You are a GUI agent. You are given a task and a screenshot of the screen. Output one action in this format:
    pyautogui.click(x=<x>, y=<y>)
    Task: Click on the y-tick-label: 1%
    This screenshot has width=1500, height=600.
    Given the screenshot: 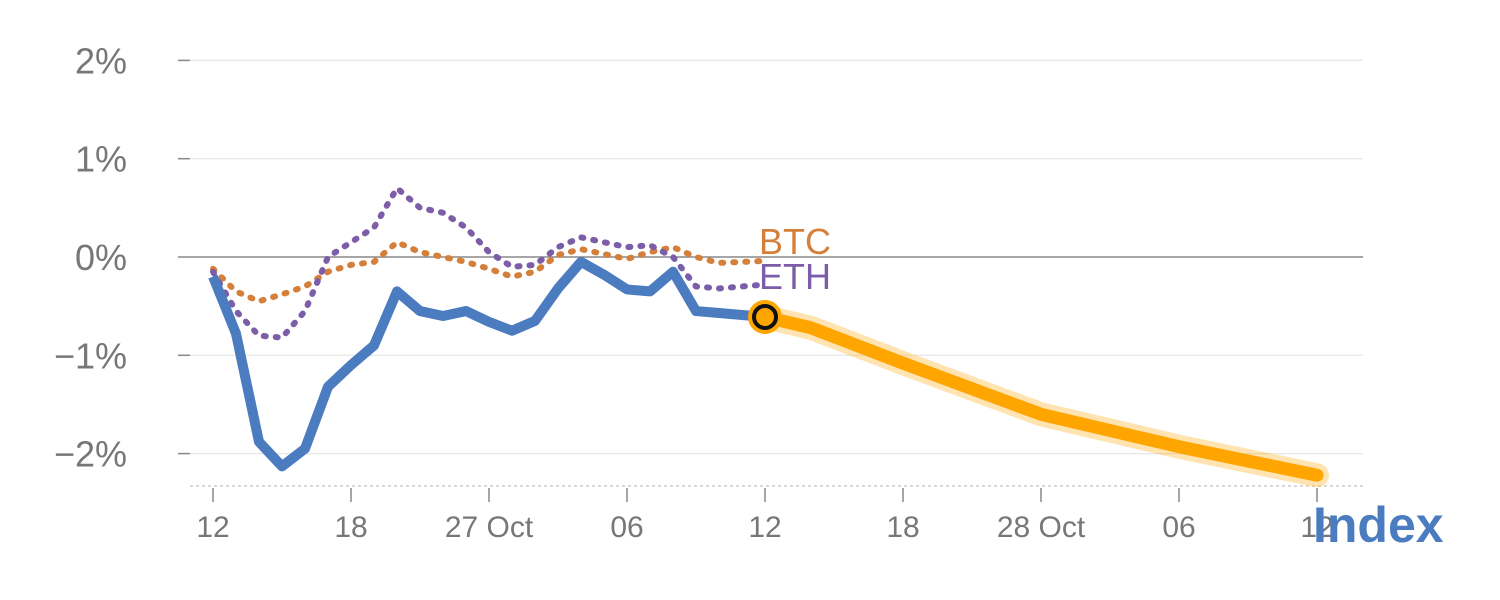 What is the action you would take?
    pyautogui.click(x=101, y=159)
    